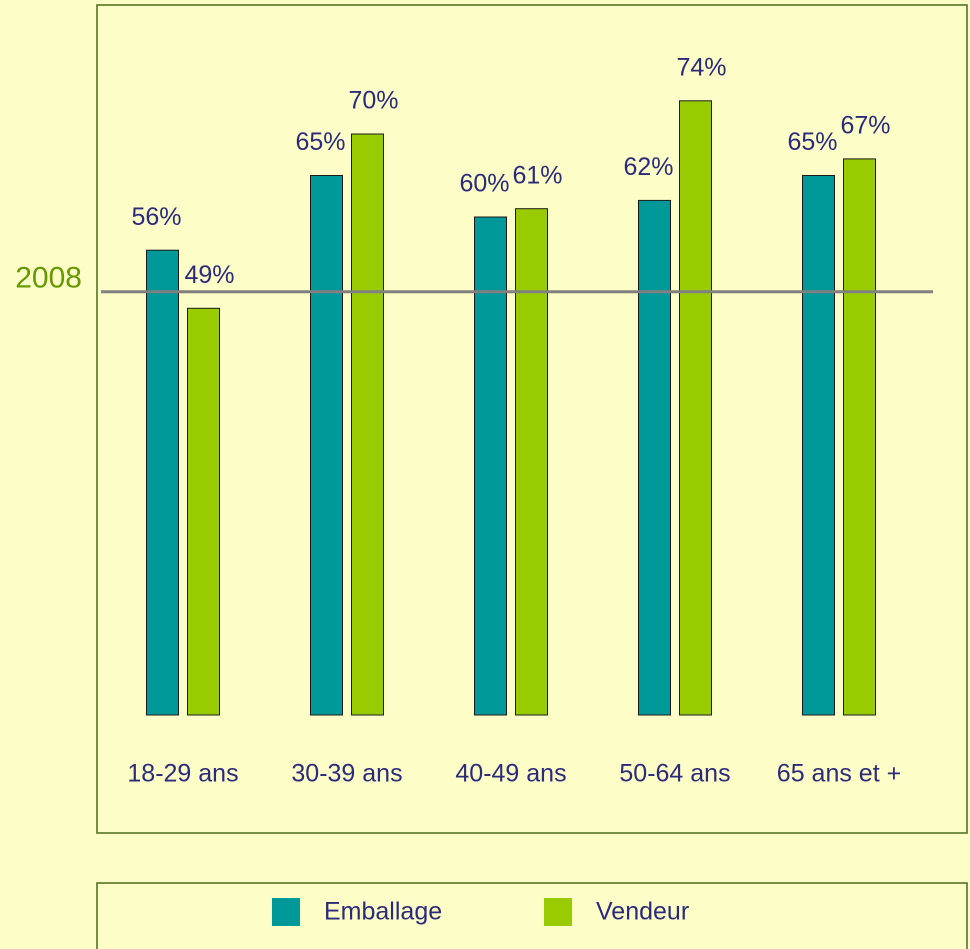 The image size is (970, 949). Describe the element at coordinates (839, 774) in the screenshot. I see `x-tick-label: 65 ans et +` at that location.